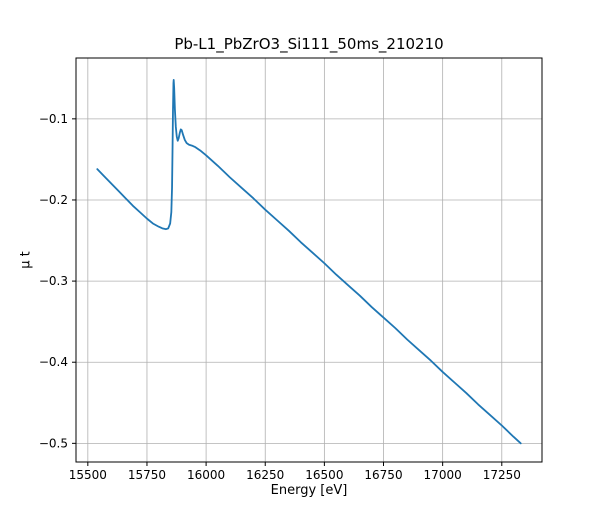 The width and height of the screenshot is (600, 520). I want to click on x-tick-label: 15500, so click(88, 475).